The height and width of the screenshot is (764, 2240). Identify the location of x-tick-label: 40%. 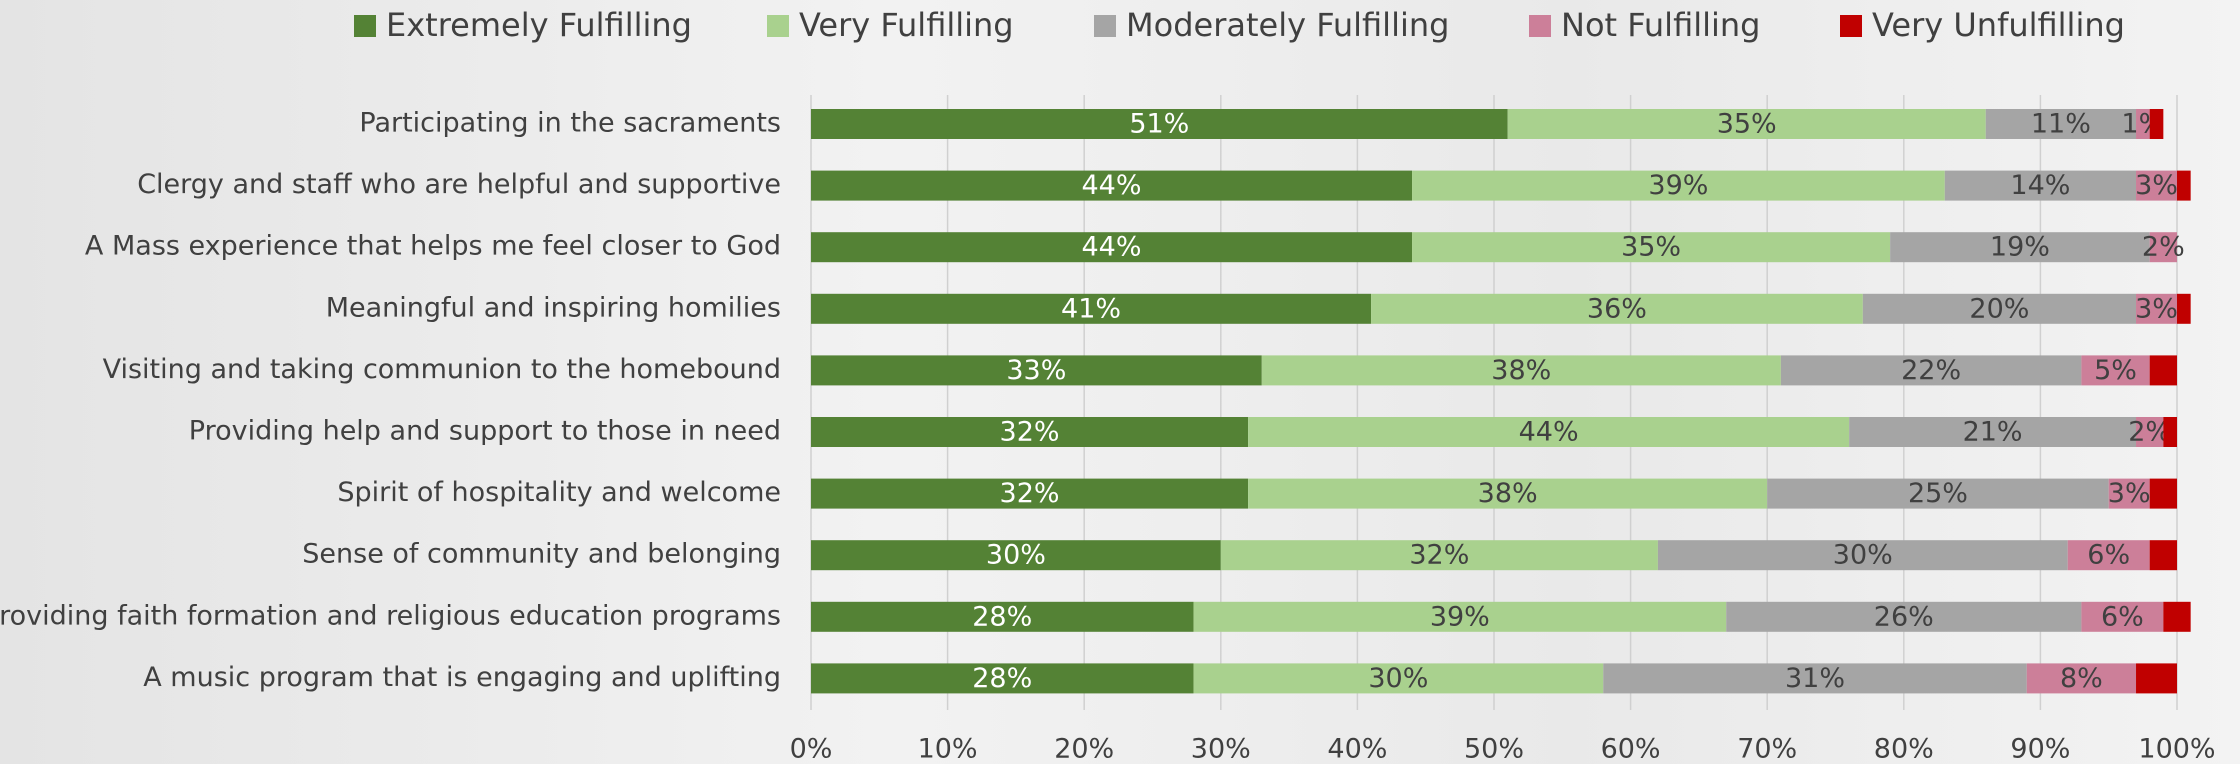
(1357, 749).